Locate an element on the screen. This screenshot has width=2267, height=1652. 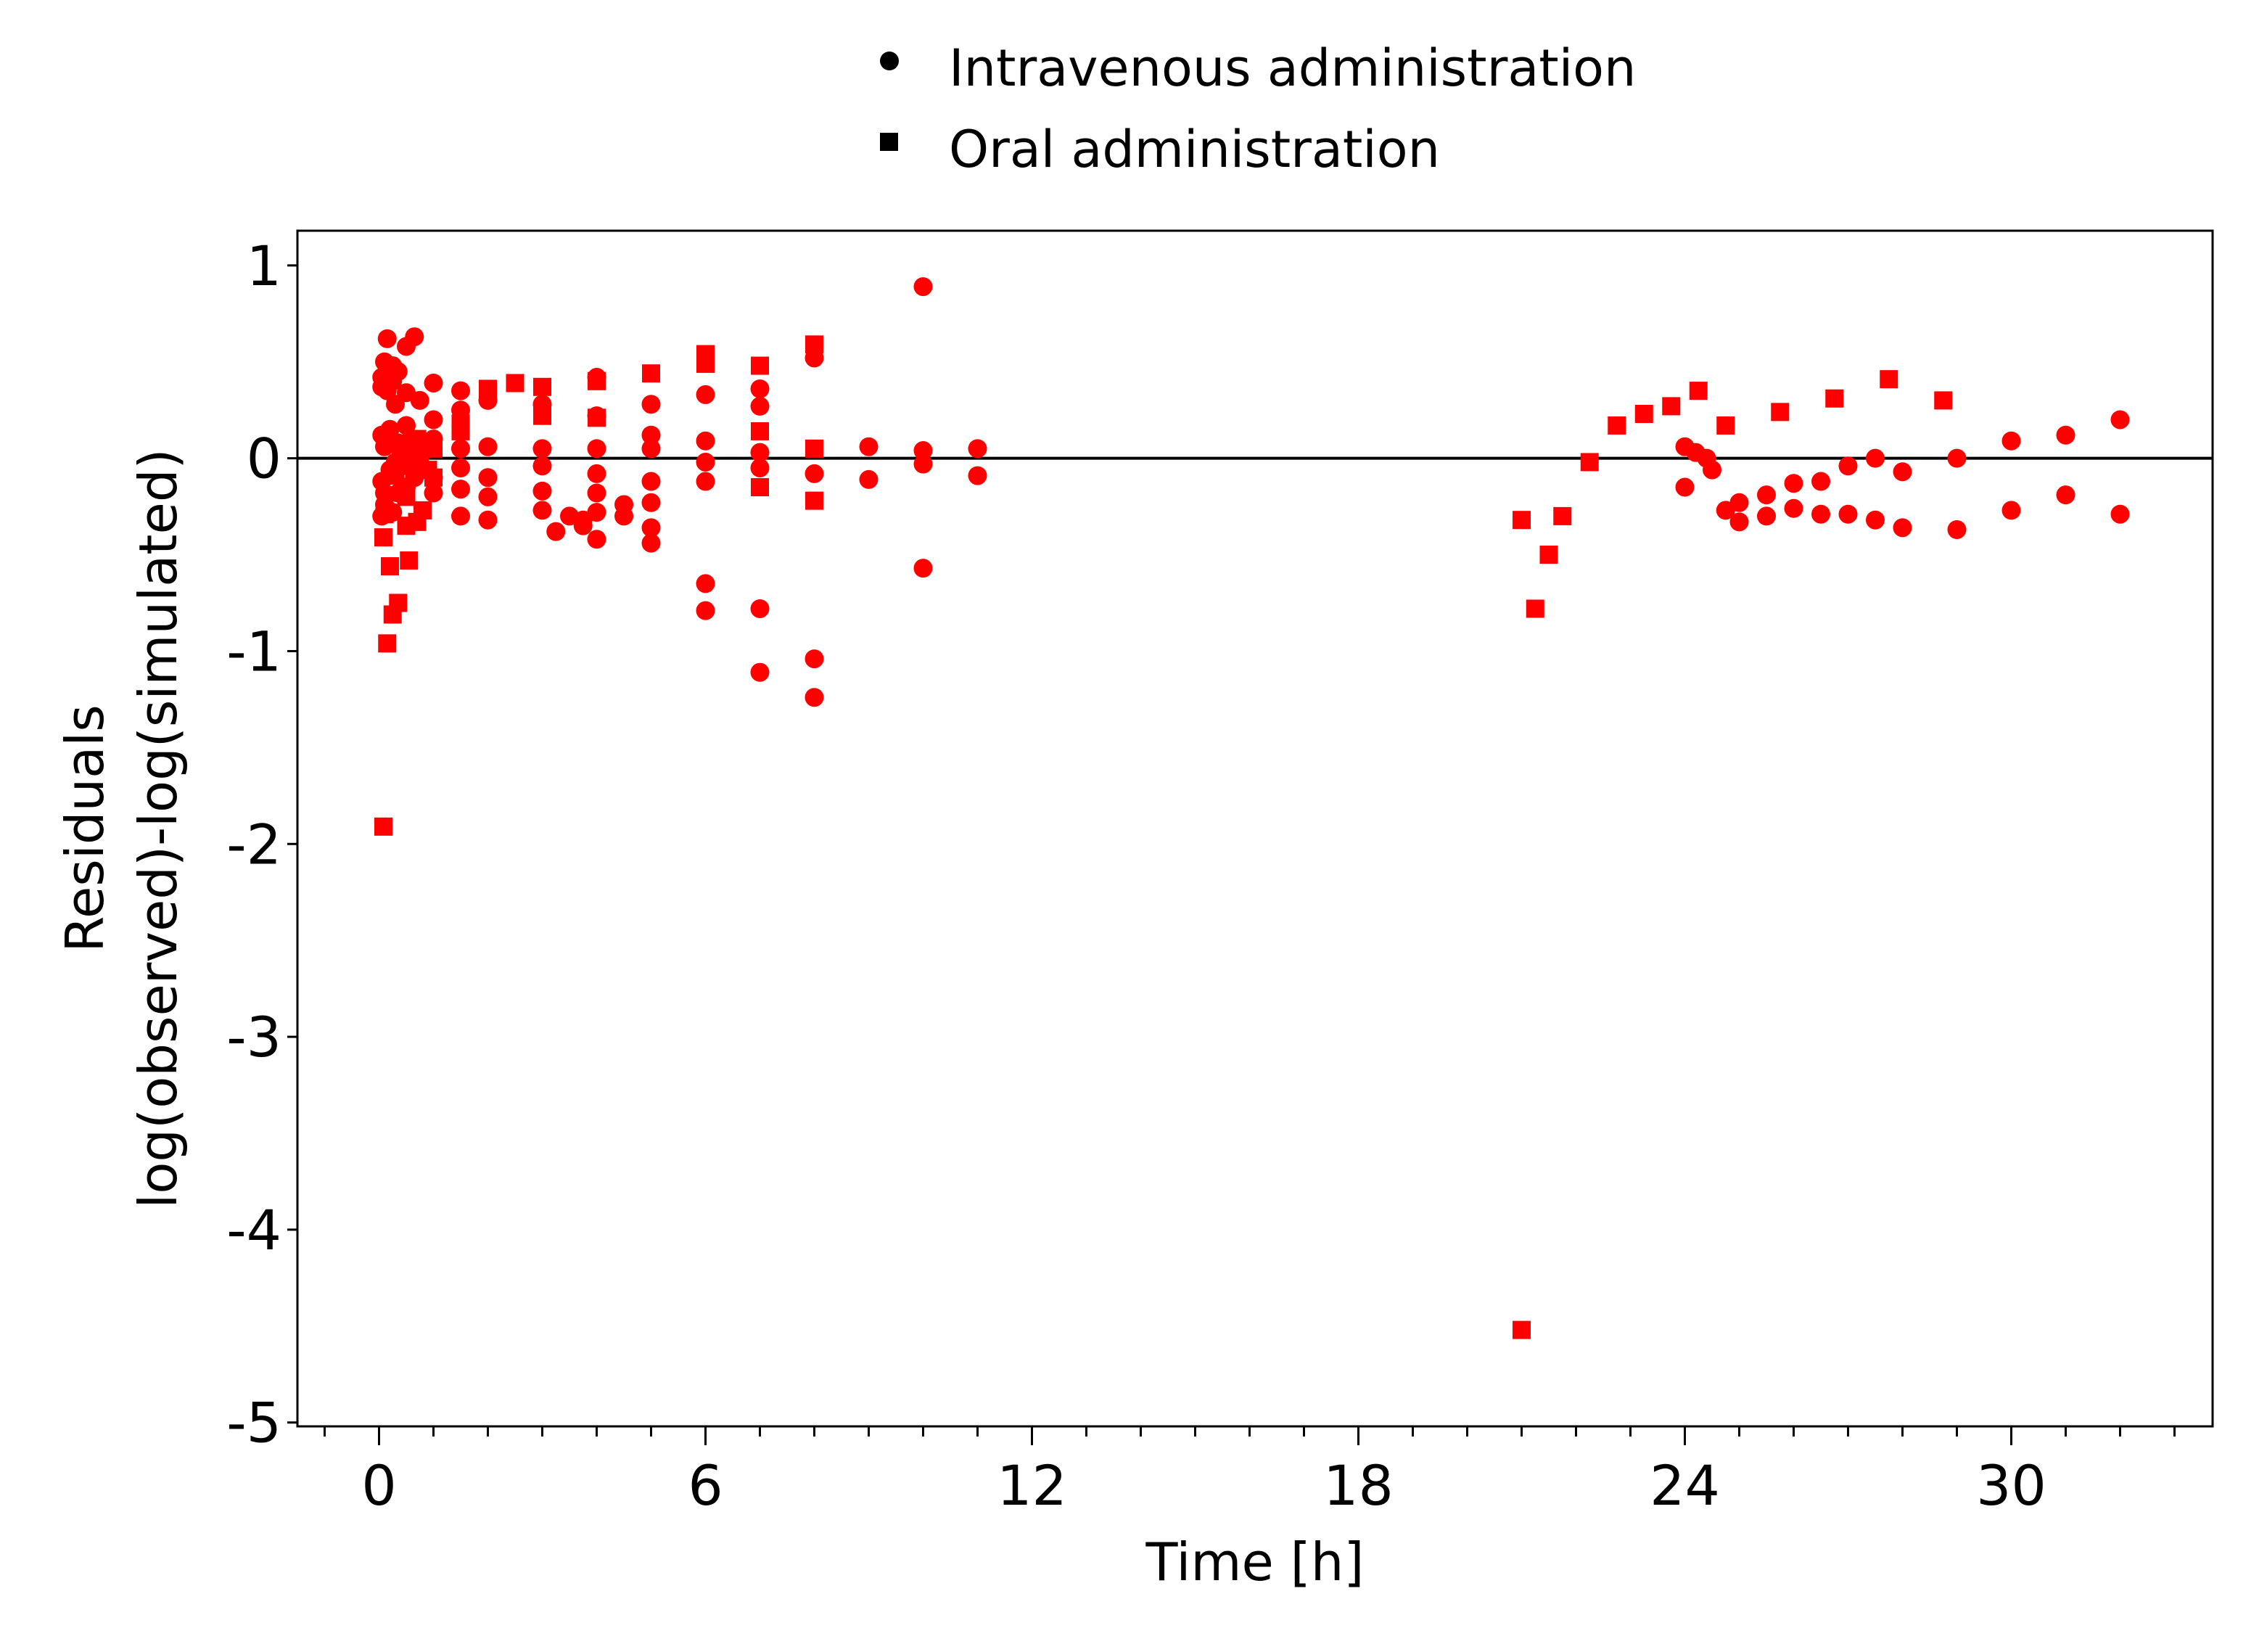
legend-label-oral: Oral administration is located at coordinates (1194, 149).